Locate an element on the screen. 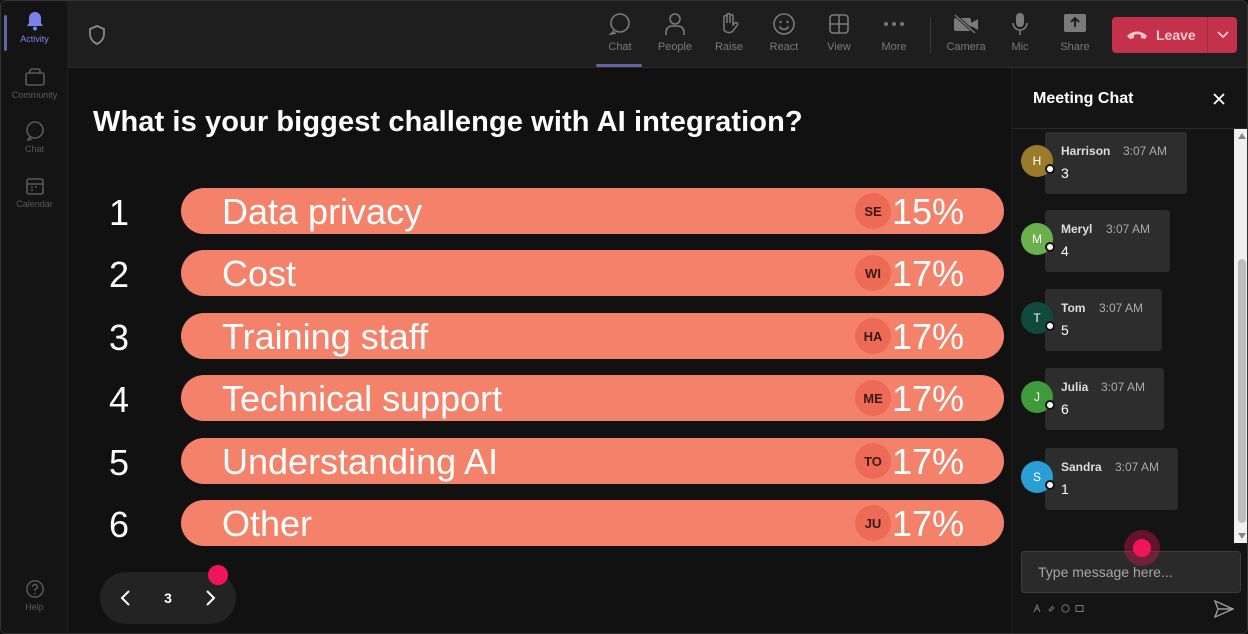 The image size is (1248, 634). toolbar-people-button: People is located at coordinates (675, 37).